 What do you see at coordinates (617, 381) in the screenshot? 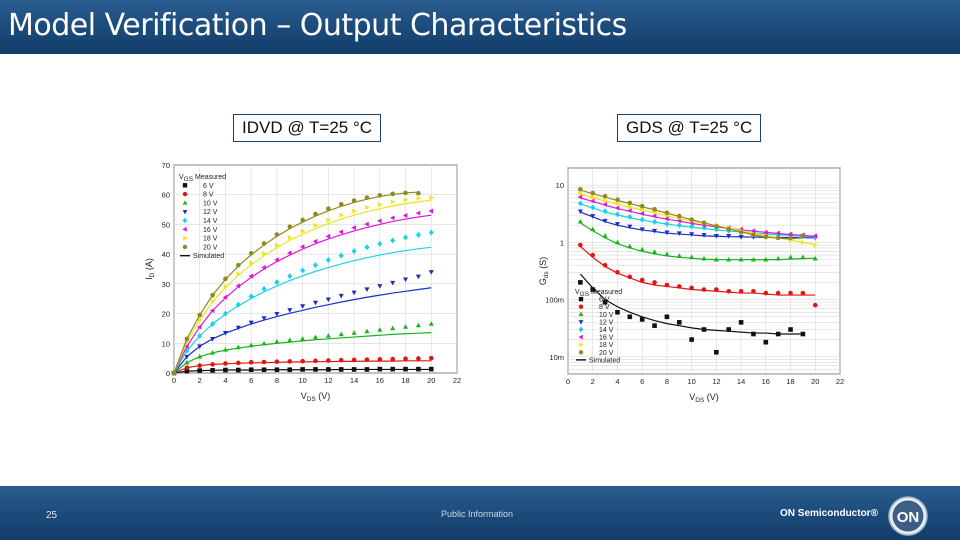
I see `x-tick-label: 4` at bounding box center [617, 381].